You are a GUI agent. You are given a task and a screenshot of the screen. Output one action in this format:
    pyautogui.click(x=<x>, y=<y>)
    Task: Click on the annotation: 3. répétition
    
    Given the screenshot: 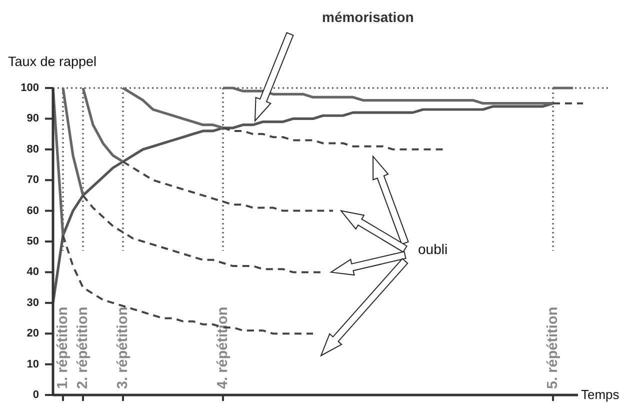 What is the action you would take?
    pyautogui.click(x=123, y=347)
    